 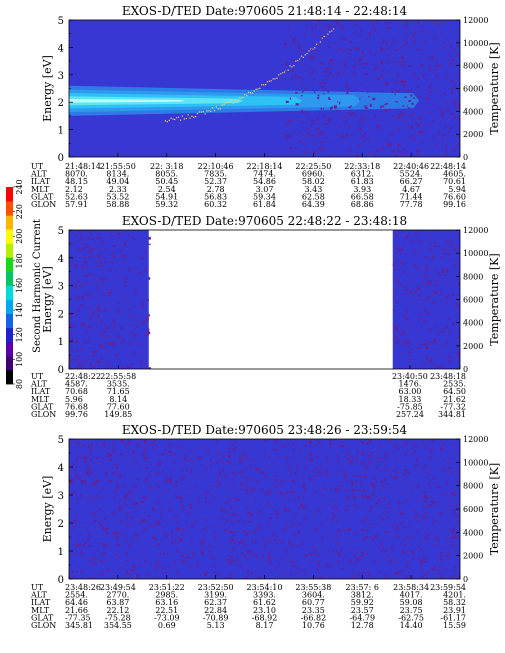 What do you see at coordinates (61, 287) in the screenshot?
I see `y-tick-label: 3` at bounding box center [61, 287].